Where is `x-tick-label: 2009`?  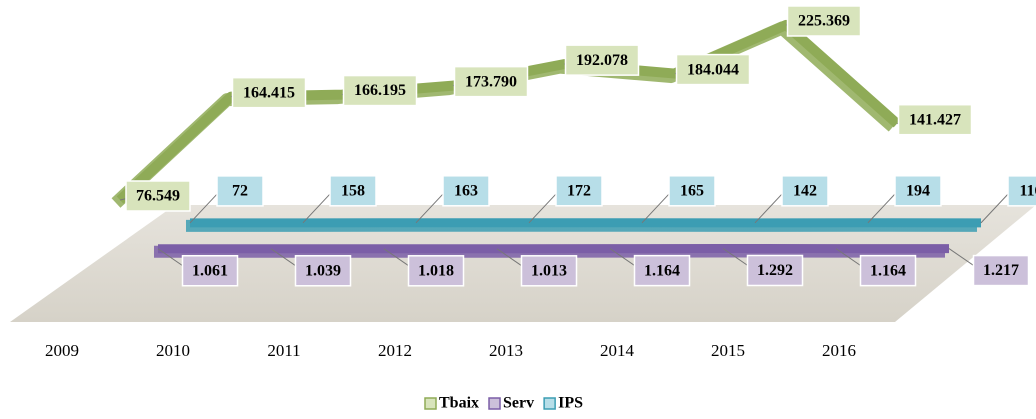
x-tick-label: 2009 is located at coordinates (62, 350).